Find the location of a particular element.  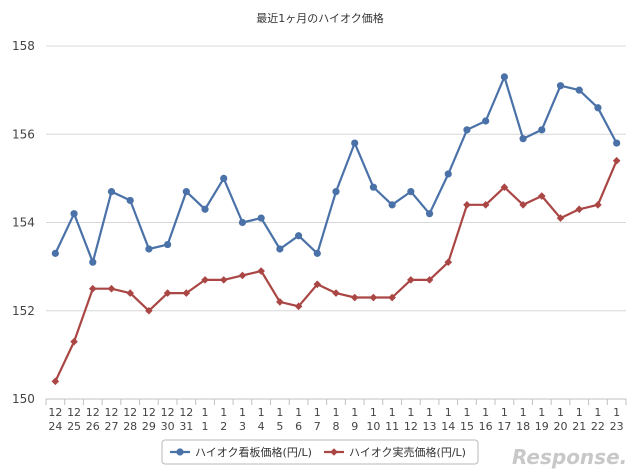

x-tick-label: 26 is located at coordinates (93, 426).